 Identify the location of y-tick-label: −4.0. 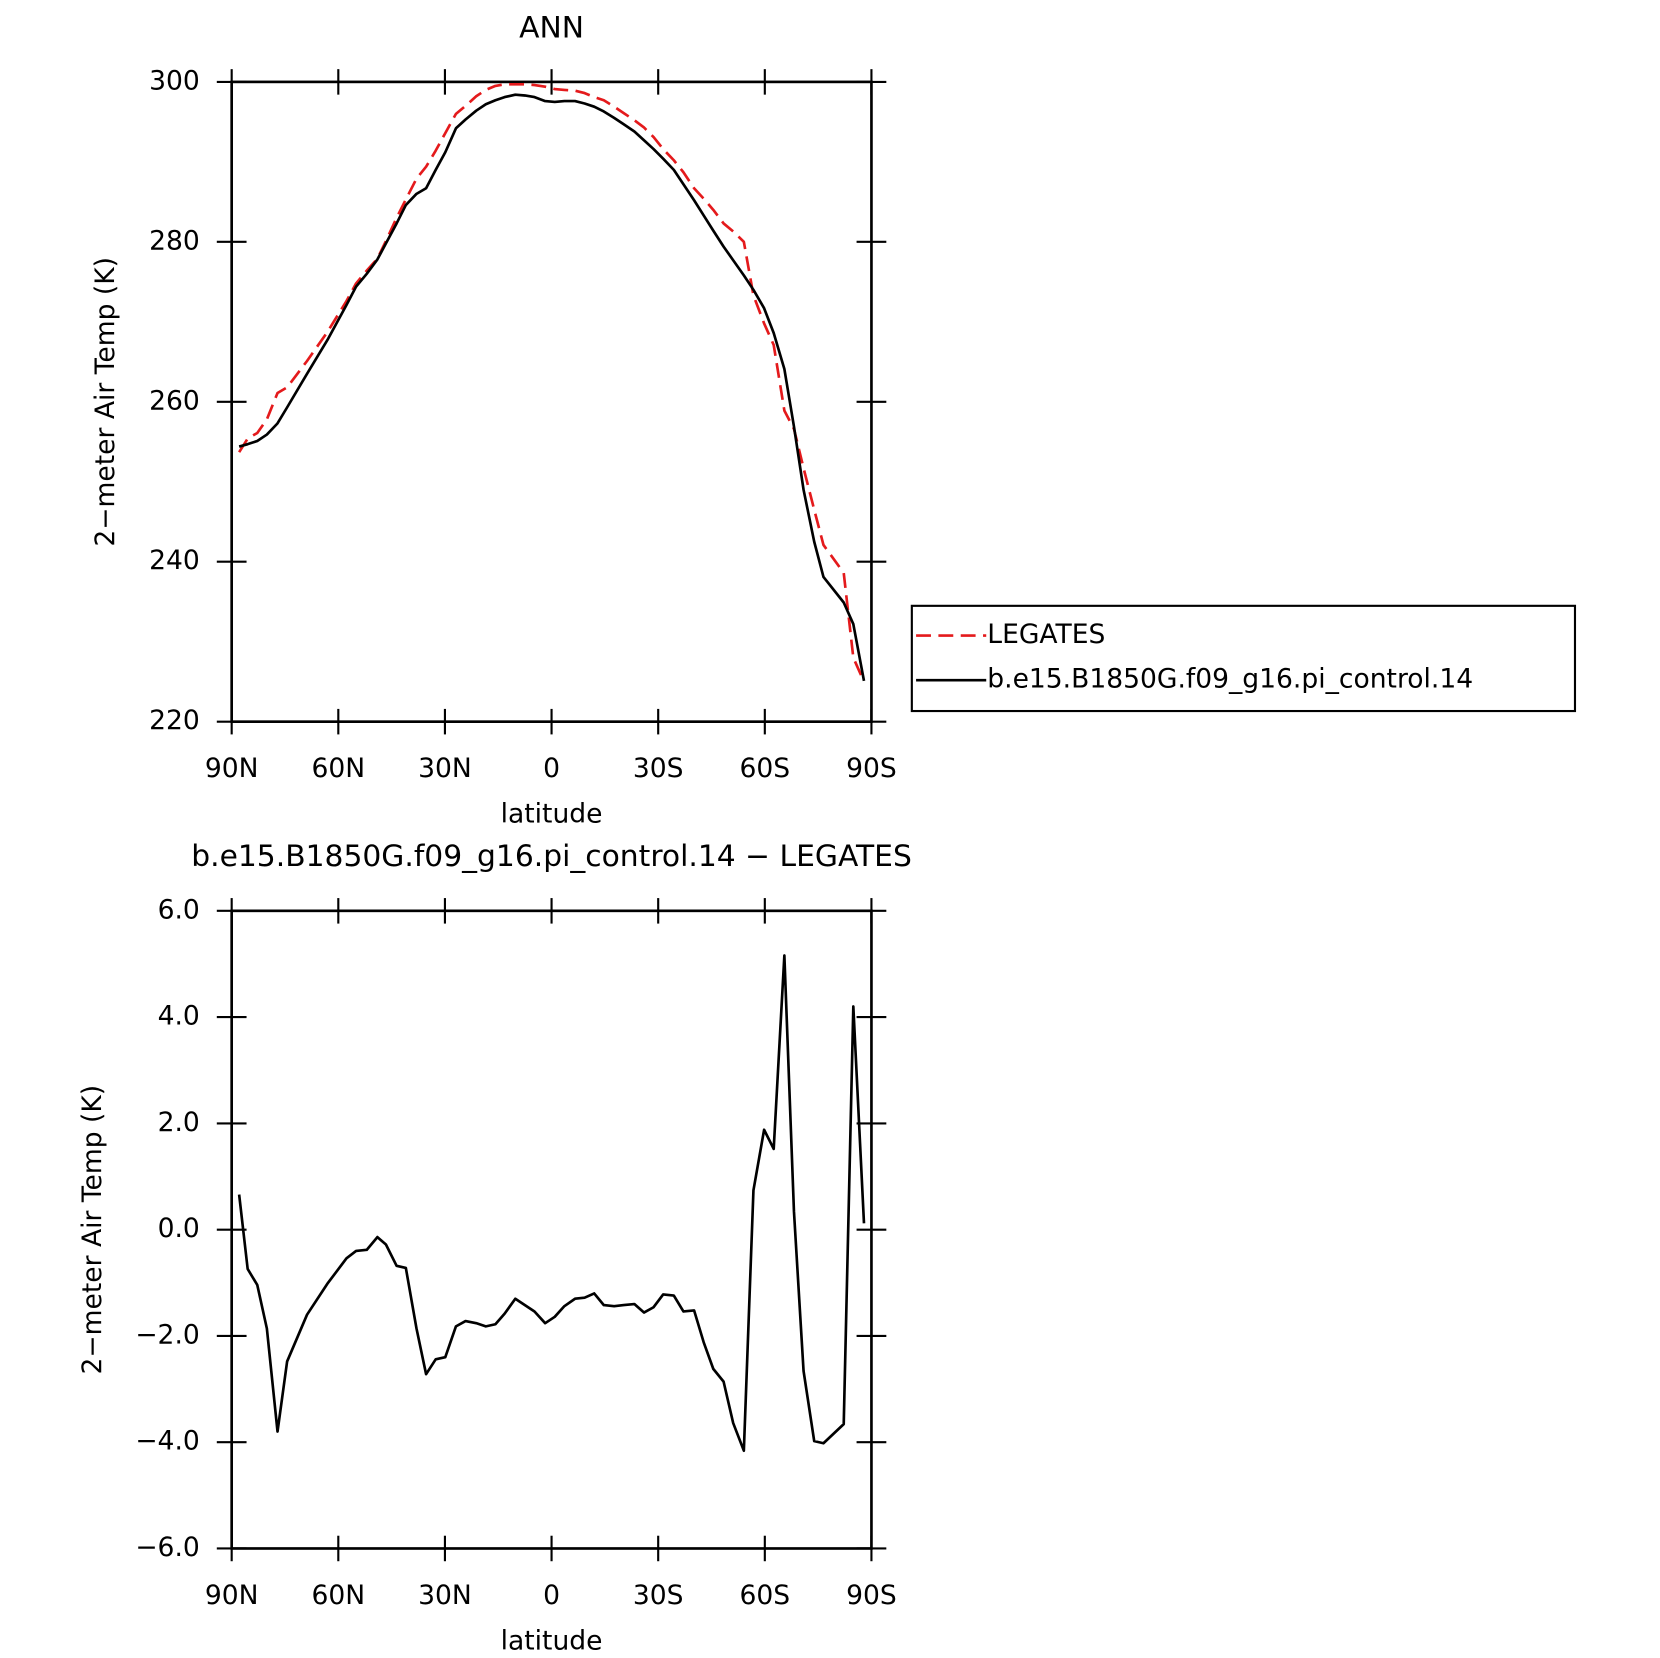
(167, 1441).